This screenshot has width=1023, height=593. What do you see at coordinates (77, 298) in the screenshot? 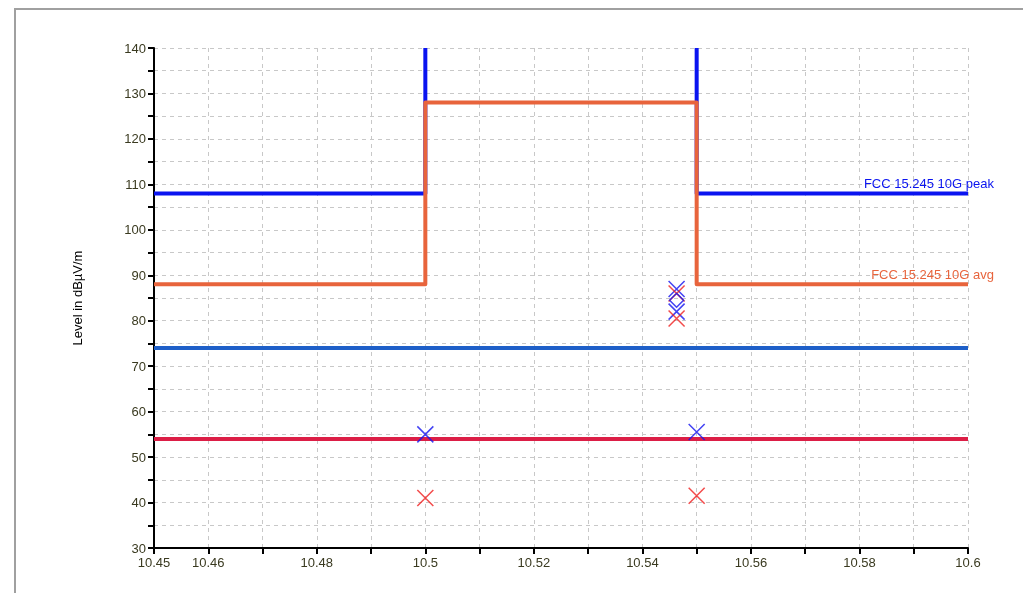
I see `y-axis-title: Level in dBµV/m` at bounding box center [77, 298].